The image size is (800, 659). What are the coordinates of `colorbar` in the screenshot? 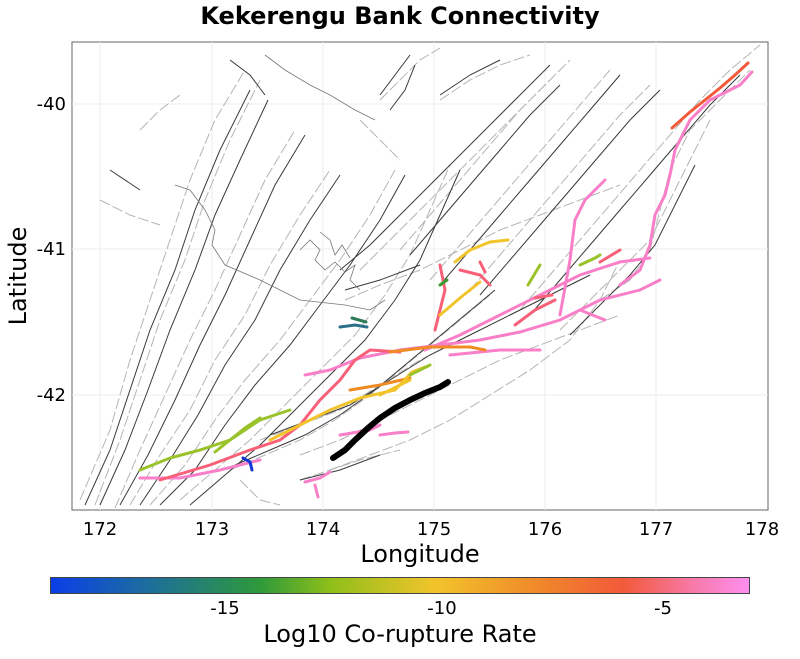 It's located at (400, 585).